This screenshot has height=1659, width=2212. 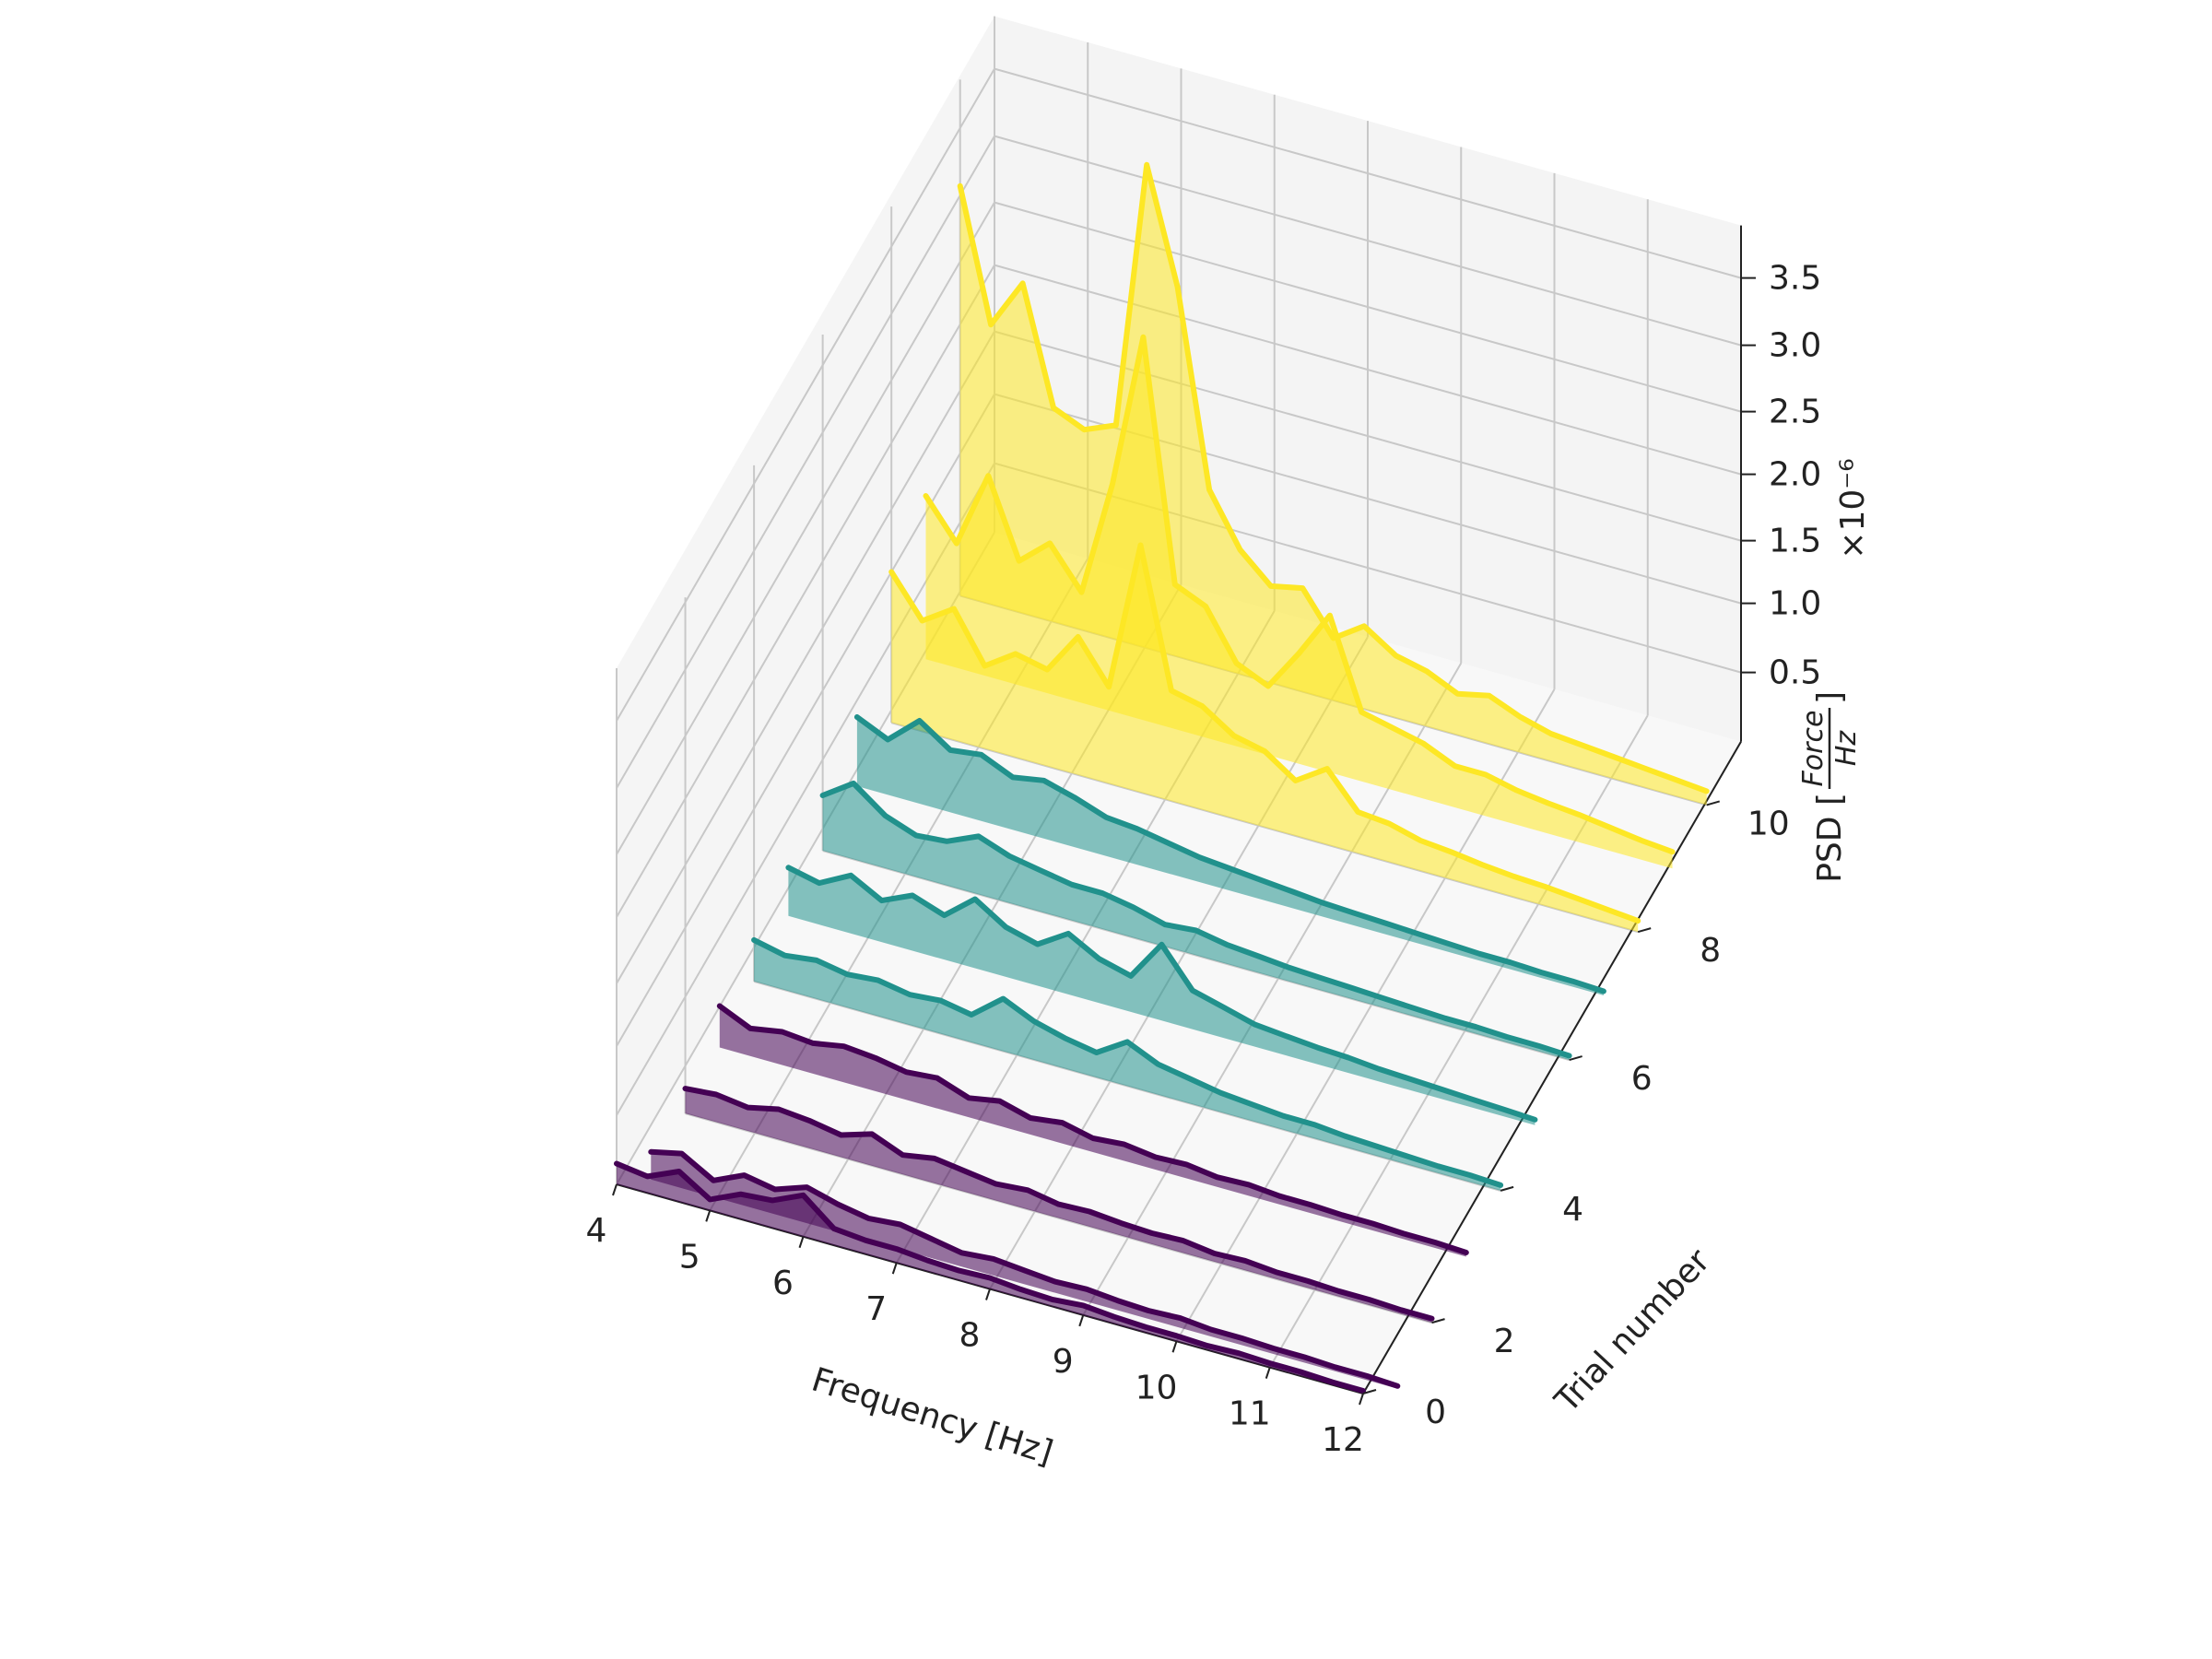 I want to click on y-tick-label: 4, so click(x=1572, y=1210).